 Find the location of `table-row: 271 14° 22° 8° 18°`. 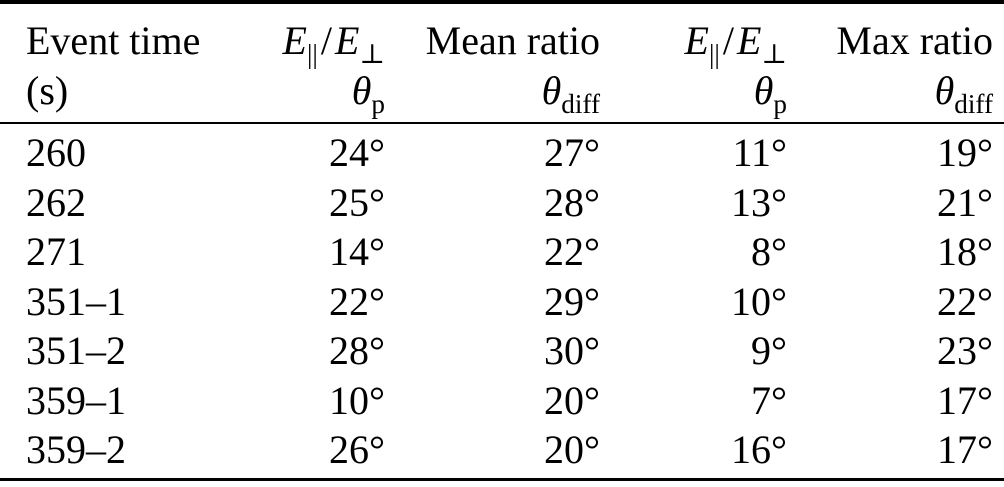

table-row: 271 14° 22° 8° 18° is located at coordinates (502, 252).